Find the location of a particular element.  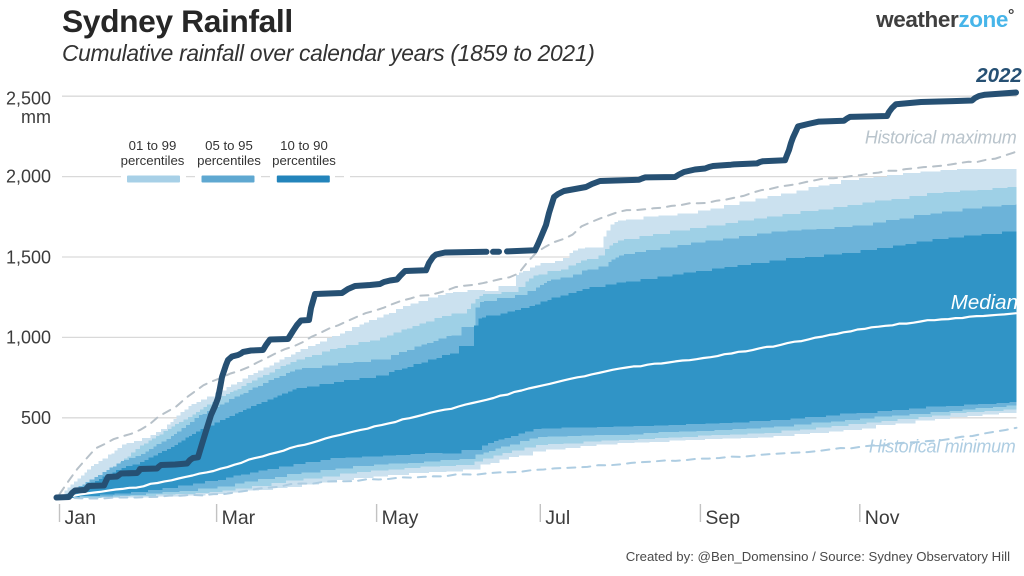

svg-text: Historical minimum is located at coordinates (942, 447).